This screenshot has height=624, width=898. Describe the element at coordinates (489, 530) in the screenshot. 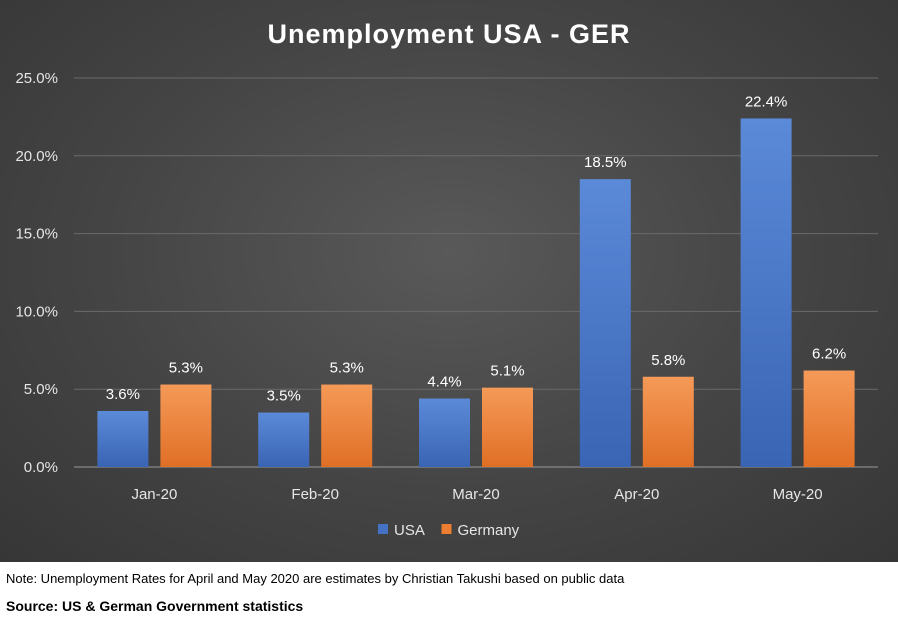

I see `legend-label-germany: Germany` at that location.